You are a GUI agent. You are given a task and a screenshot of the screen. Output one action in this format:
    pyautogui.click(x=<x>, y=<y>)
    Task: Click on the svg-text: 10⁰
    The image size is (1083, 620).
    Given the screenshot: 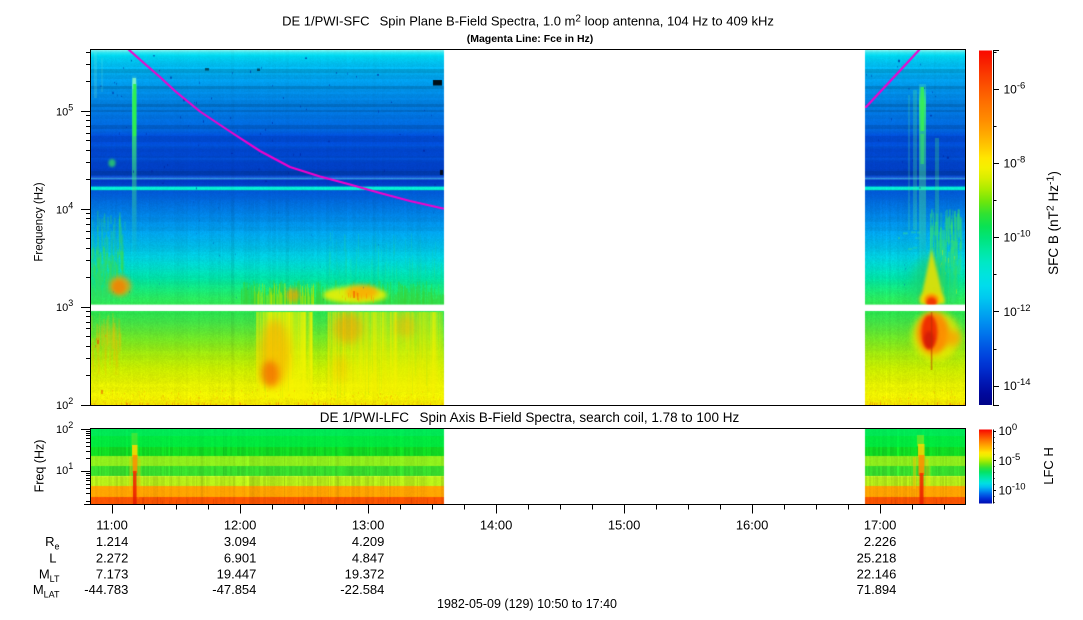 What is the action you would take?
    pyautogui.click(x=1008, y=430)
    